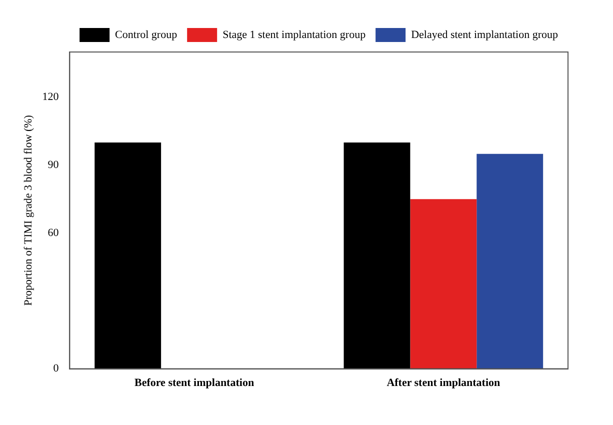 The image size is (613, 425). Describe the element at coordinates (51, 97) in the screenshot. I see `y-tick-label: 120` at that location.